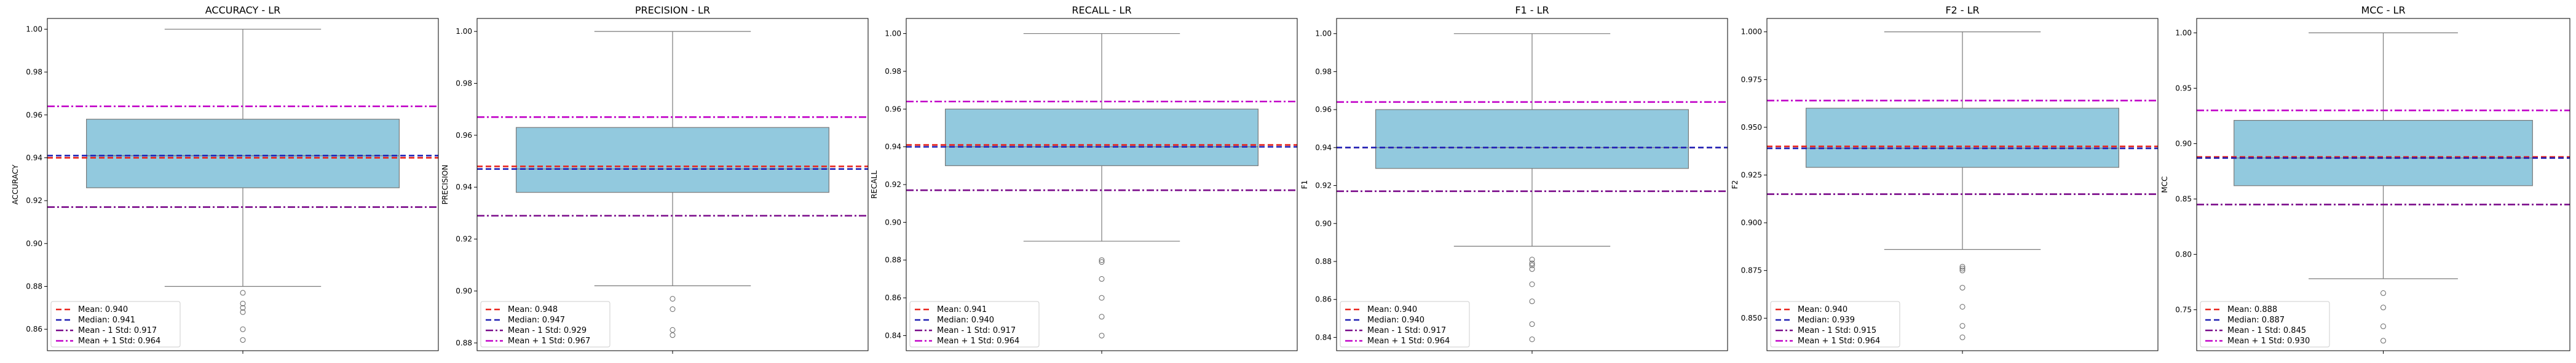 The width and height of the screenshot is (2576, 363). Describe the element at coordinates (533, 309) in the screenshot. I see `legend-mean-label: Mean: 0.948` at that location.